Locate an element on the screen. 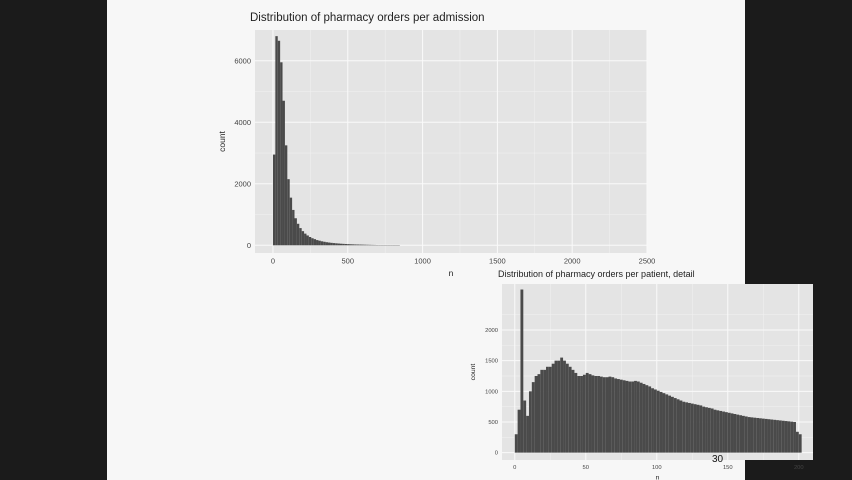  y-tick-label: 6000 is located at coordinates (242, 60).